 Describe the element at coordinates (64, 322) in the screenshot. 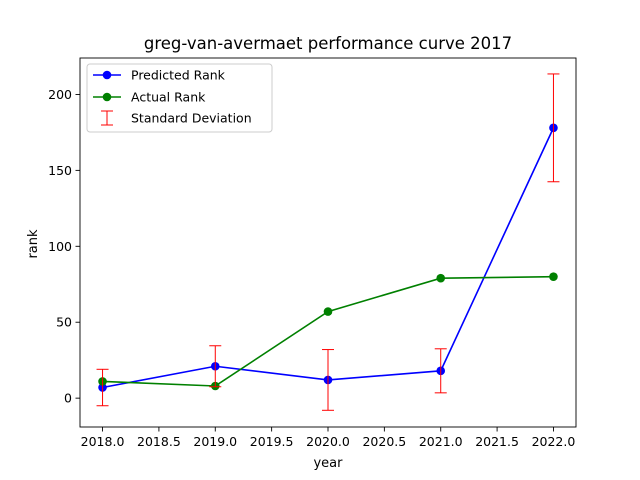

I see `y-tick-label: 50` at that location.